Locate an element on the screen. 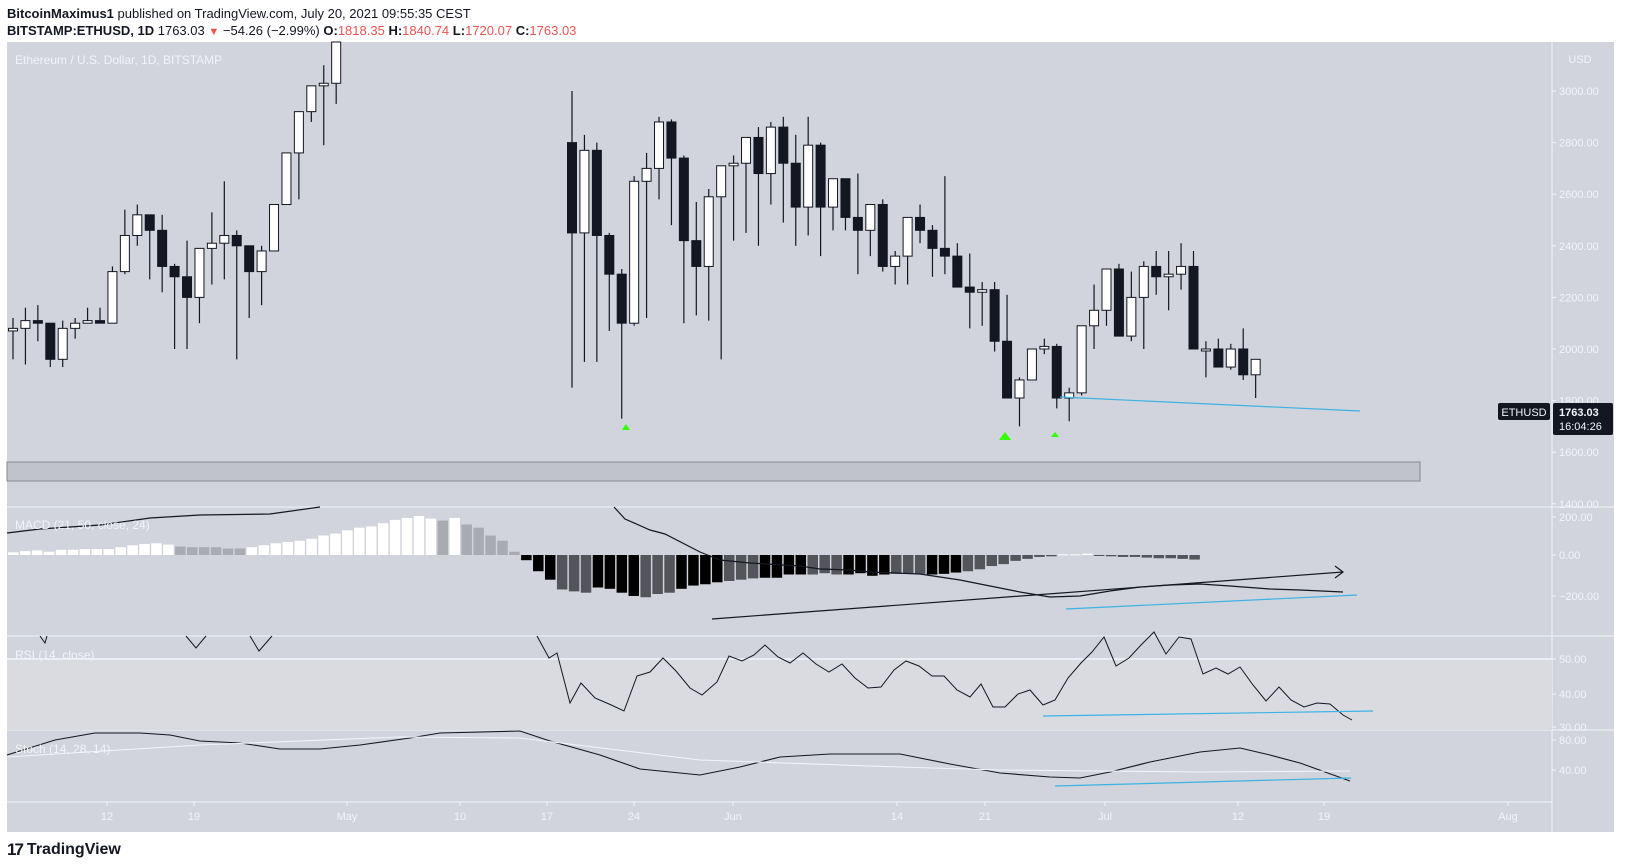  open-value: 1818.35 is located at coordinates (361, 30).